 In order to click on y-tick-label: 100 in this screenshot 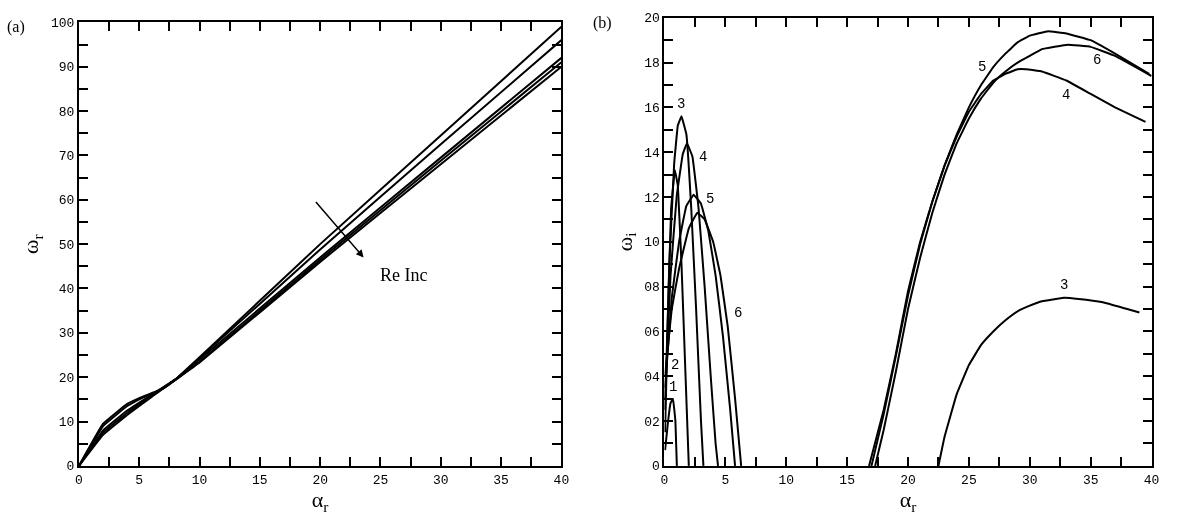, I will do `click(62, 23)`.